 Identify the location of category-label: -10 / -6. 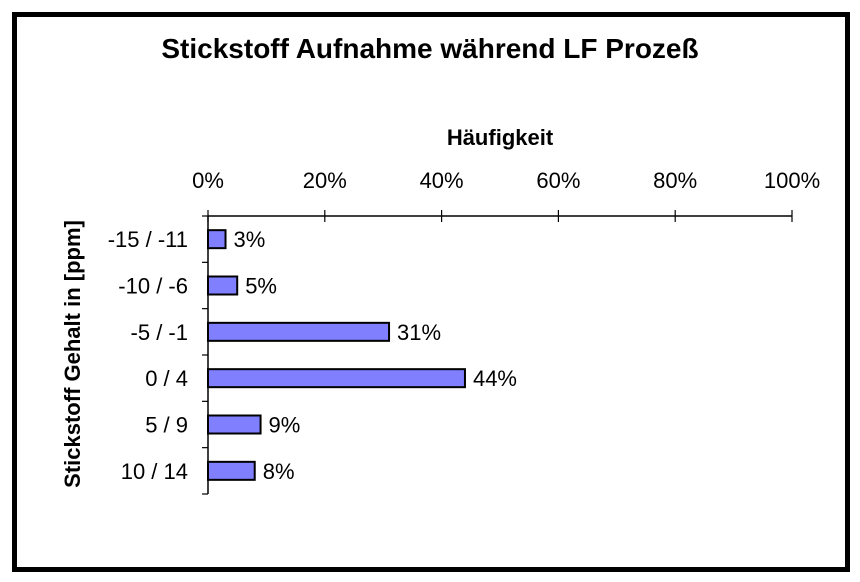
(153, 286).